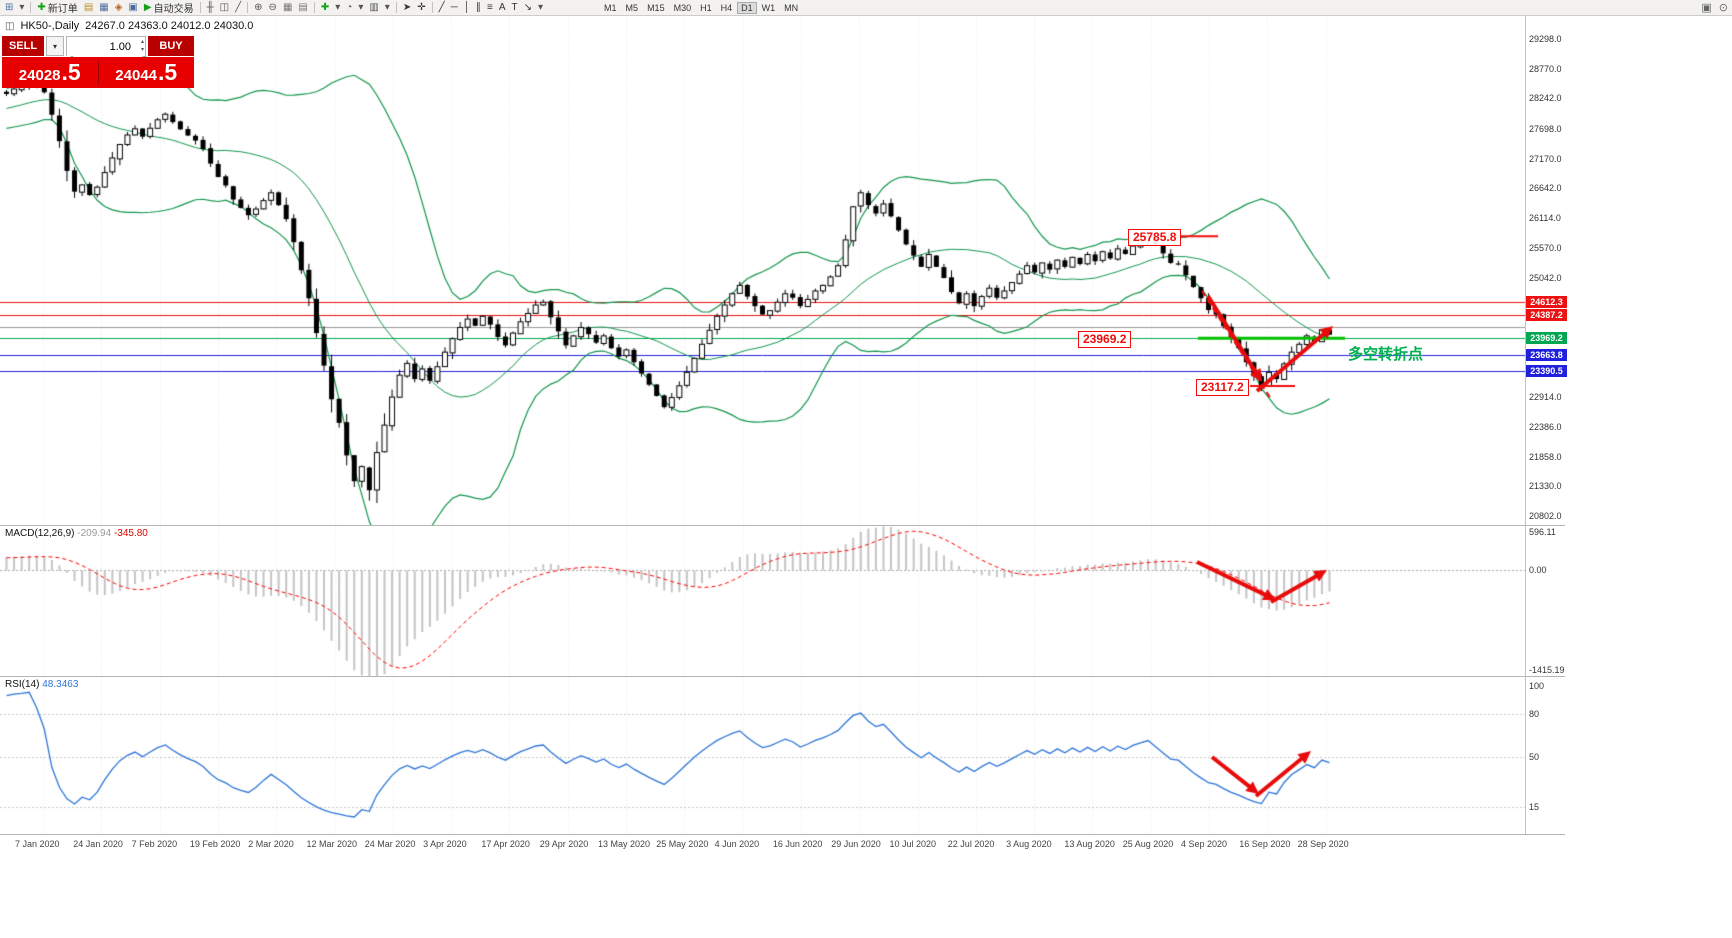 The height and width of the screenshot is (938, 1732). Describe the element at coordinates (1534, 714) in the screenshot. I see `rsi-axis-label: 80` at that location.